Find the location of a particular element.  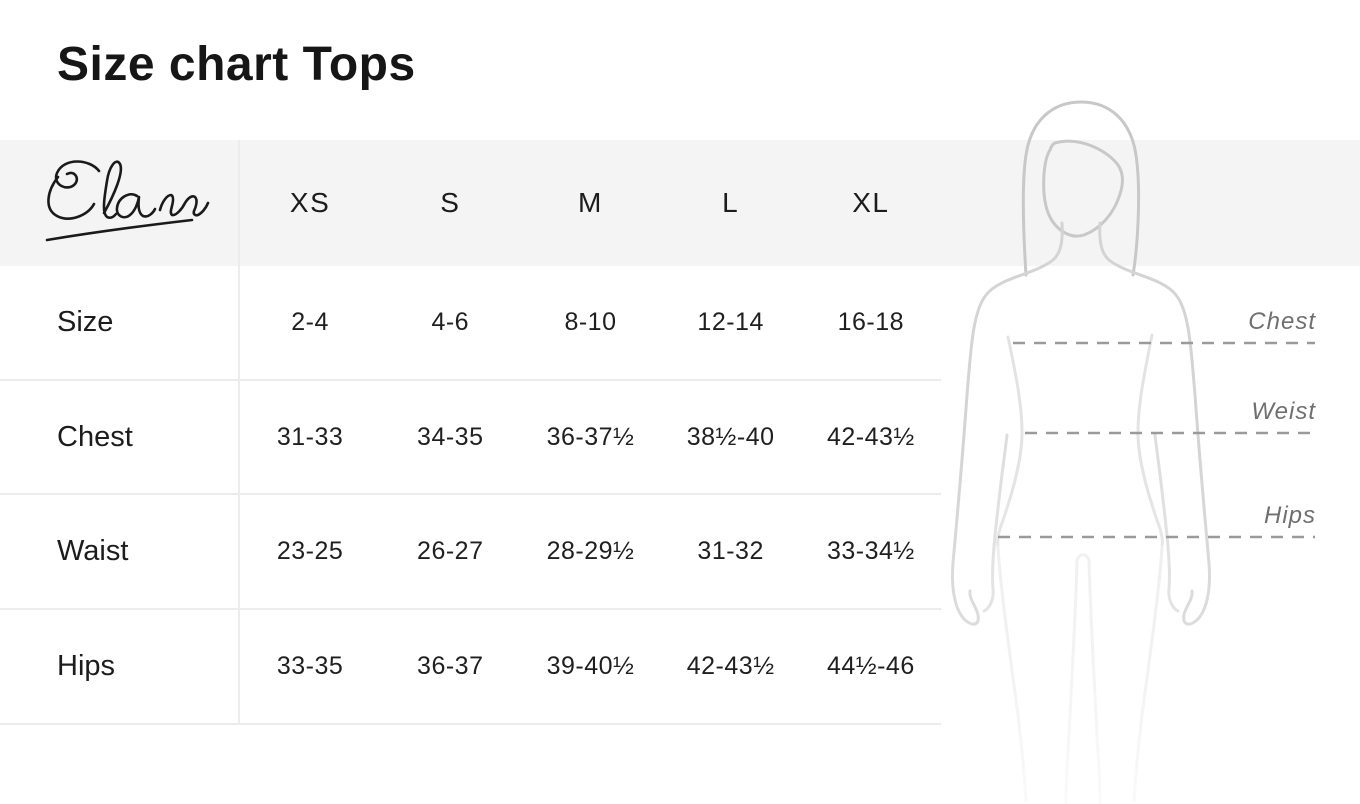

left-arm-outline is located at coordinates (1007, 423).